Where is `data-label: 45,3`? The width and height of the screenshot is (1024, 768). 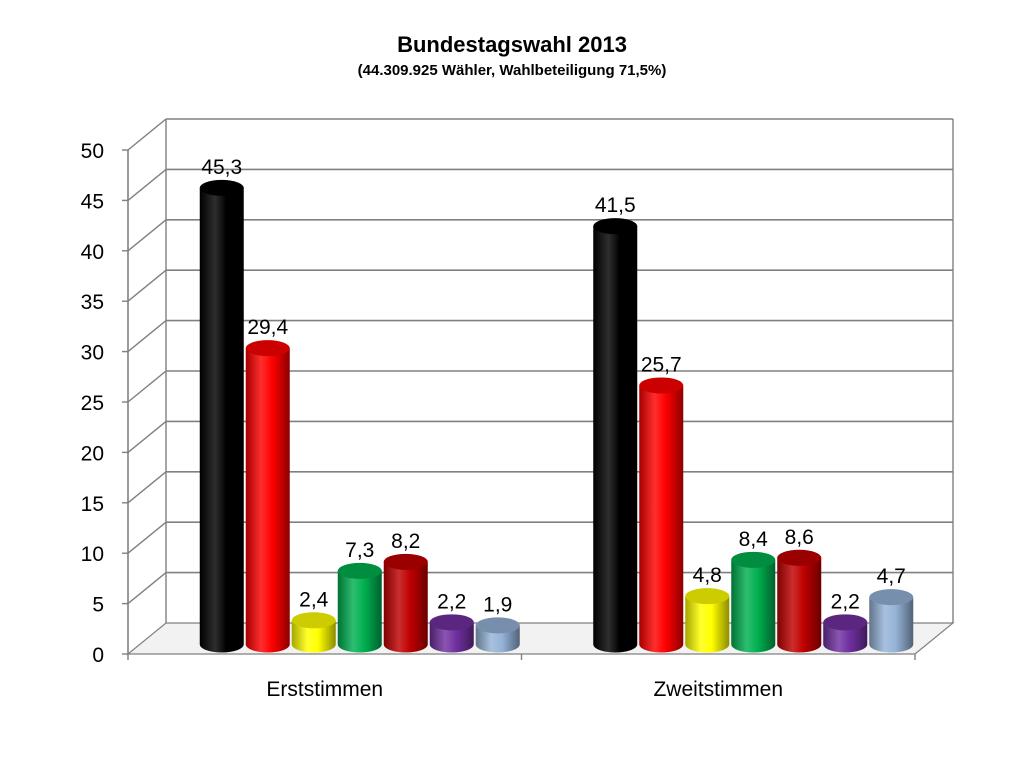
data-label: 45,3 is located at coordinates (221, 167).